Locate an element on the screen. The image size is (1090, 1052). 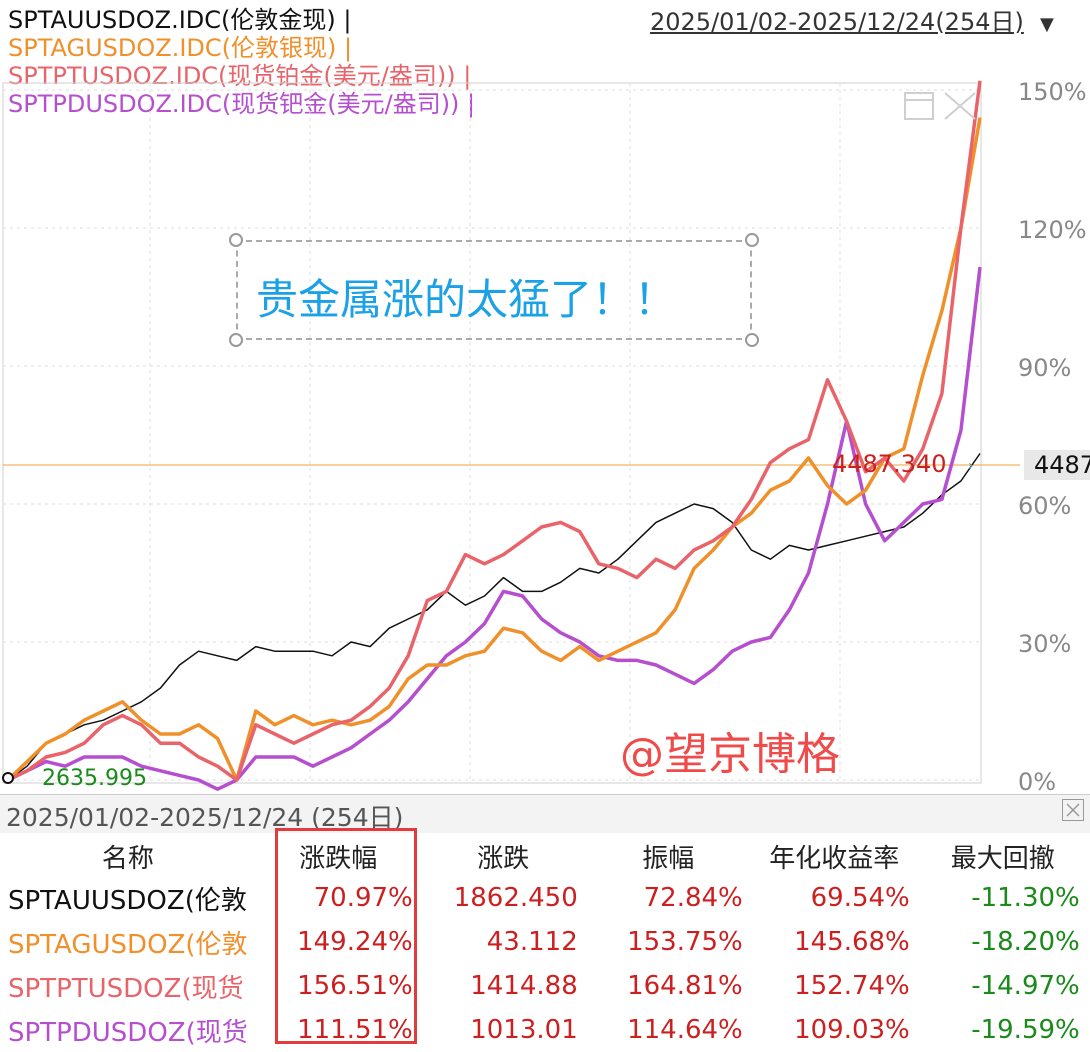
ytick-60: 60% is located at coordinates (1045, 506).